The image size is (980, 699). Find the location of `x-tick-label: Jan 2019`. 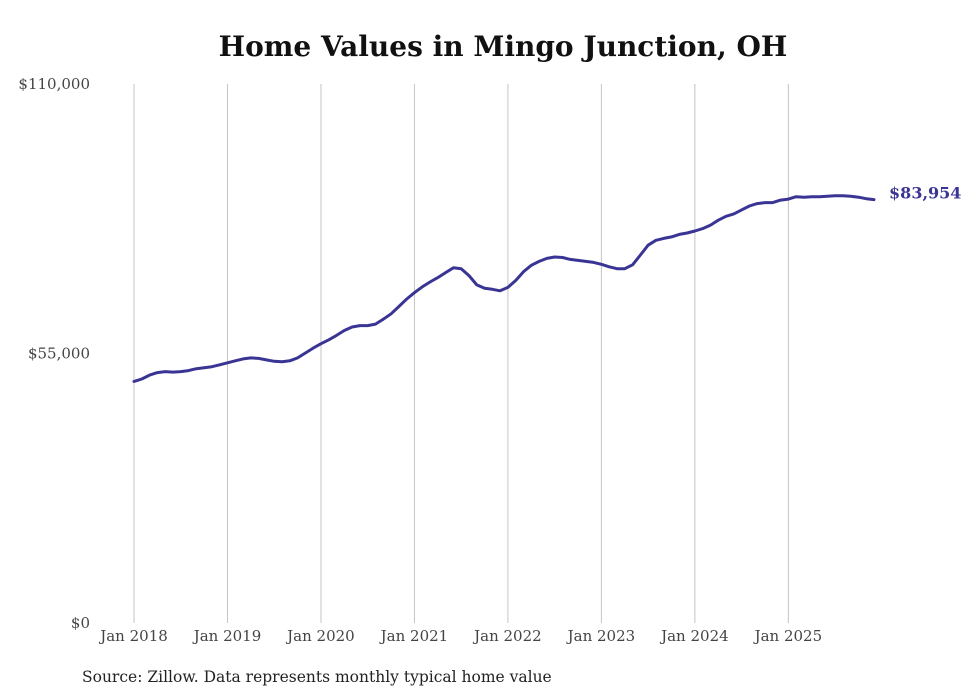

x-tick-label: Jan 2019 is located at coordinates (227, 636).